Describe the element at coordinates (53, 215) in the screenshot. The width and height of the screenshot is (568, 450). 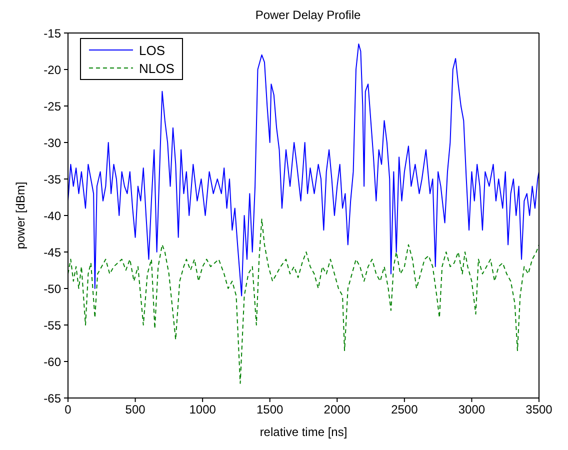
I see `y-tick-label: -40` at that location.